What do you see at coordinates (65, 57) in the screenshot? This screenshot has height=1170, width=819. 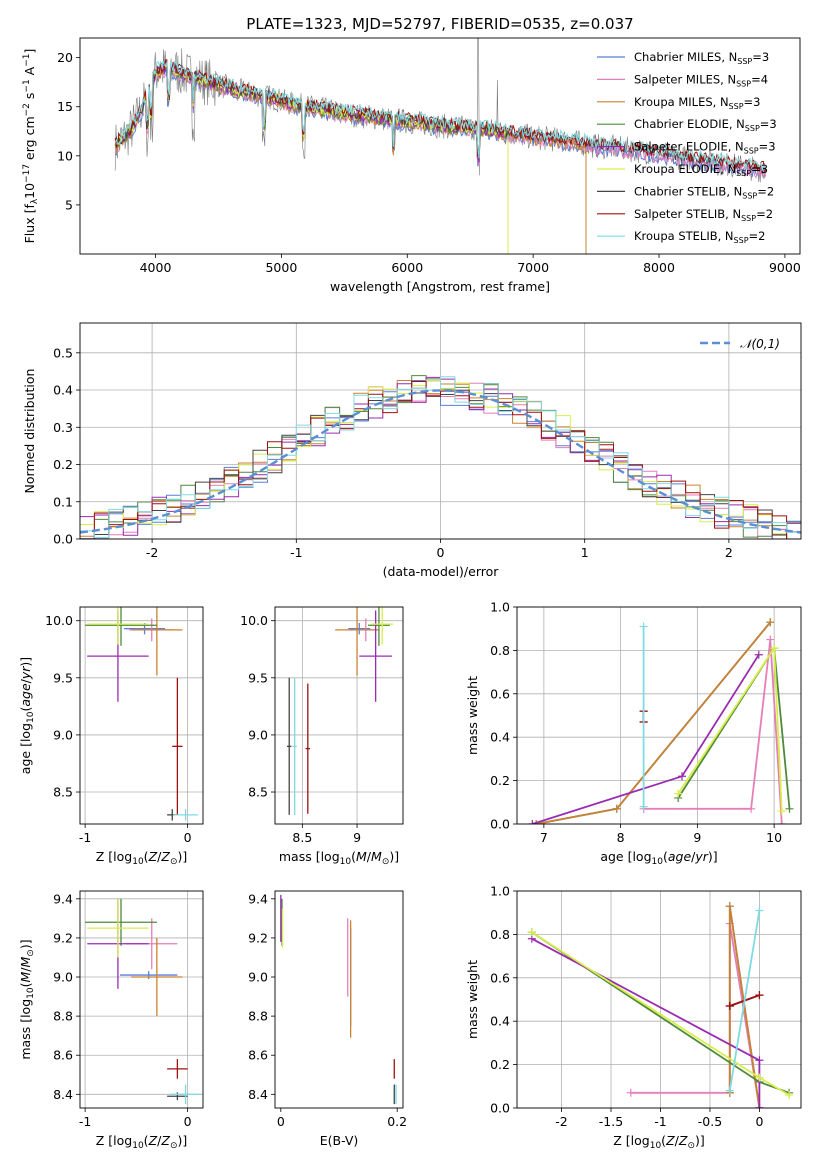 I see `y-tick-label: 20` at bounding box center [65, 57].